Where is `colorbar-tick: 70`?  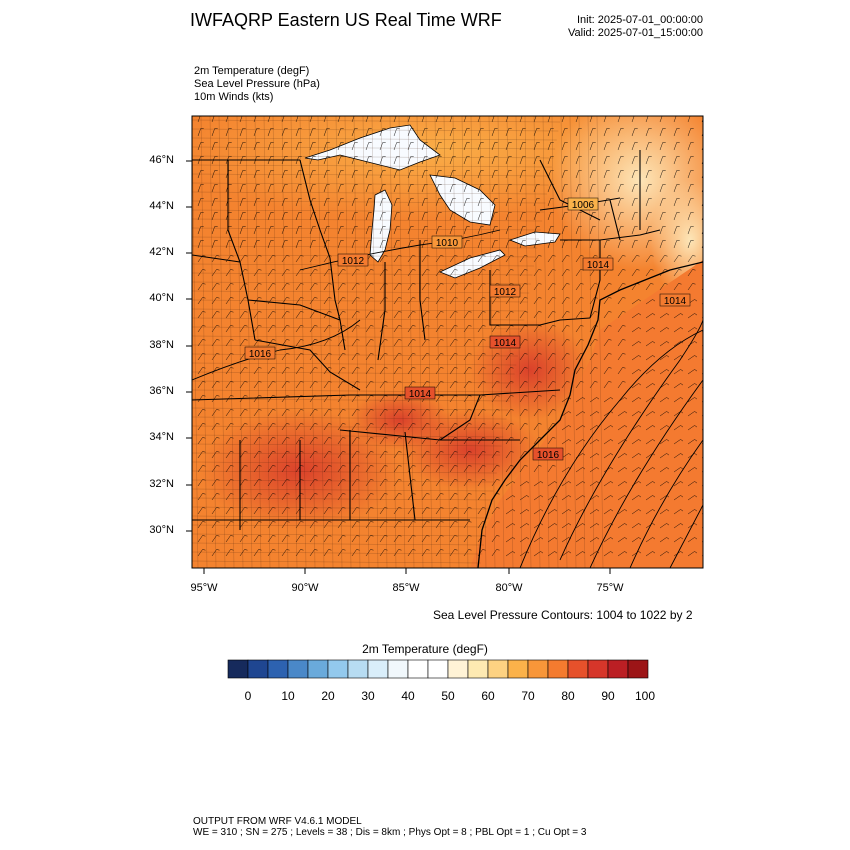
colorbar-tick: 70 is located at coordinates (528, 696).